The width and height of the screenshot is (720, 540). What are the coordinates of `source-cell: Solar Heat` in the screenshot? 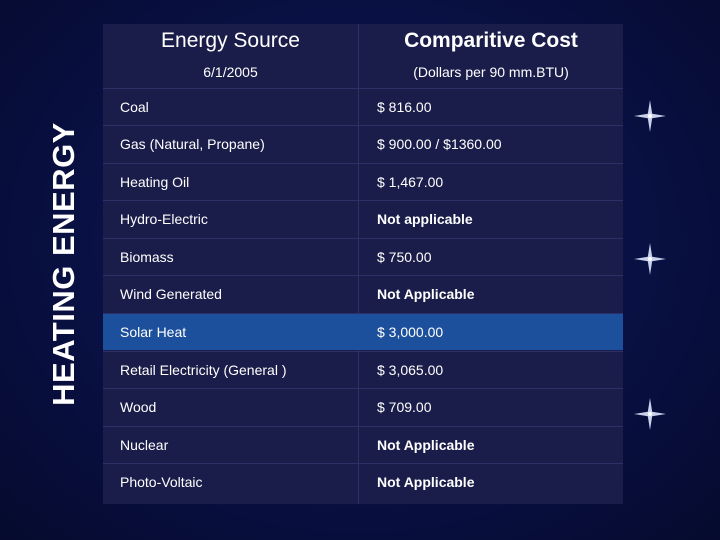 It's located at (153, 332).